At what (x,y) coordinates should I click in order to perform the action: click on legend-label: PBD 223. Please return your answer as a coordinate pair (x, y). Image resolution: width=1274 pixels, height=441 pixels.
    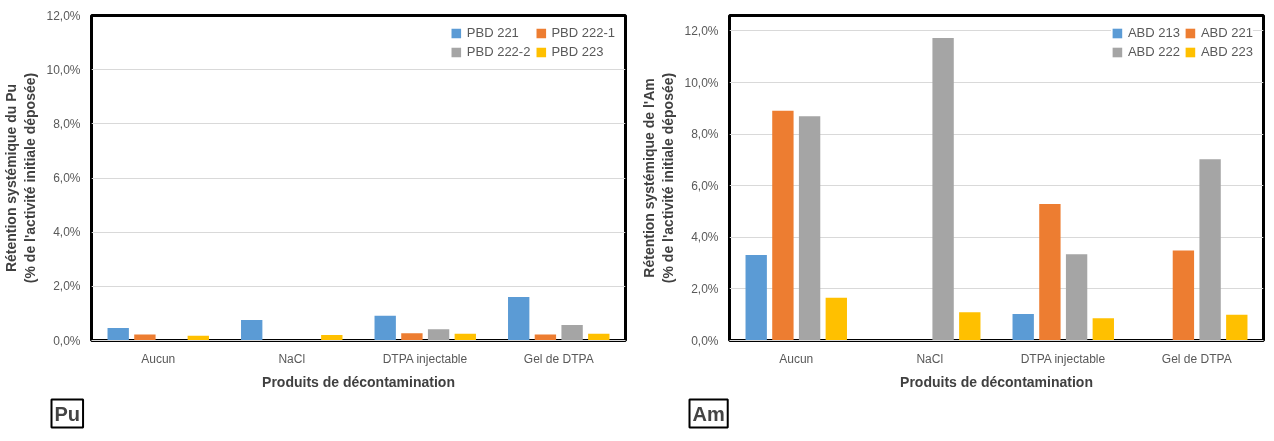
    Looking at the image, I should click on (577, 51).